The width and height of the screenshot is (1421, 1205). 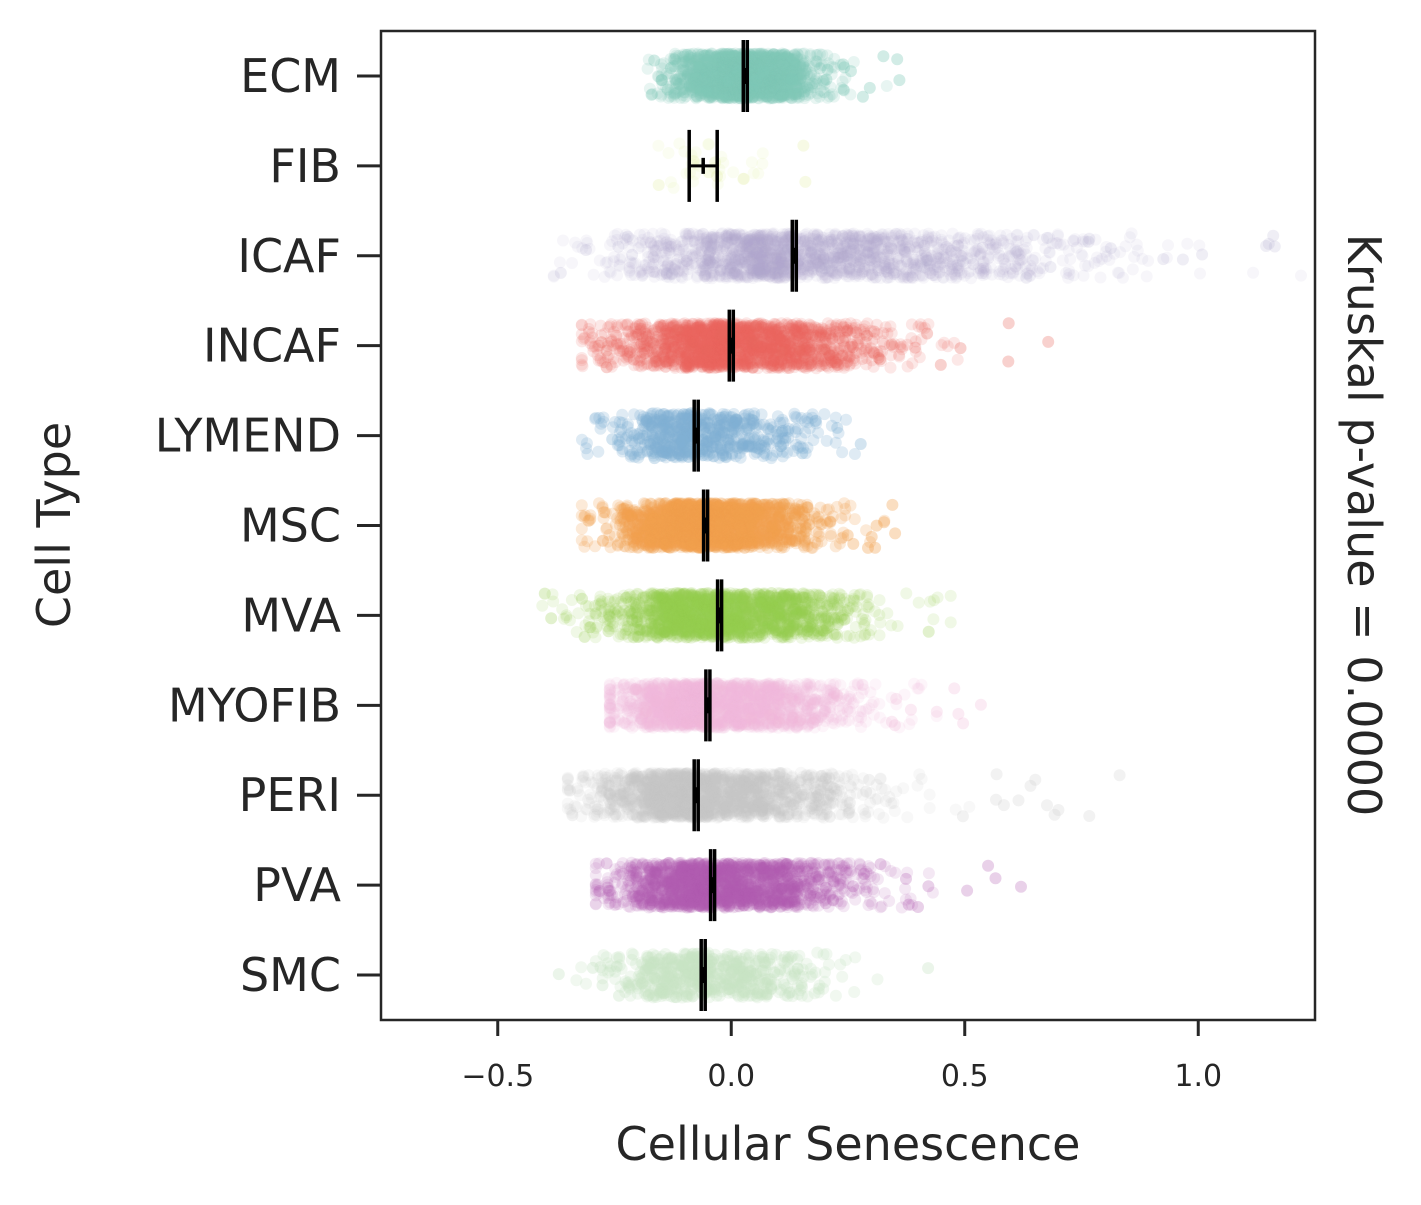 I want to click on strip-ecm, so click(x=773, y=76).